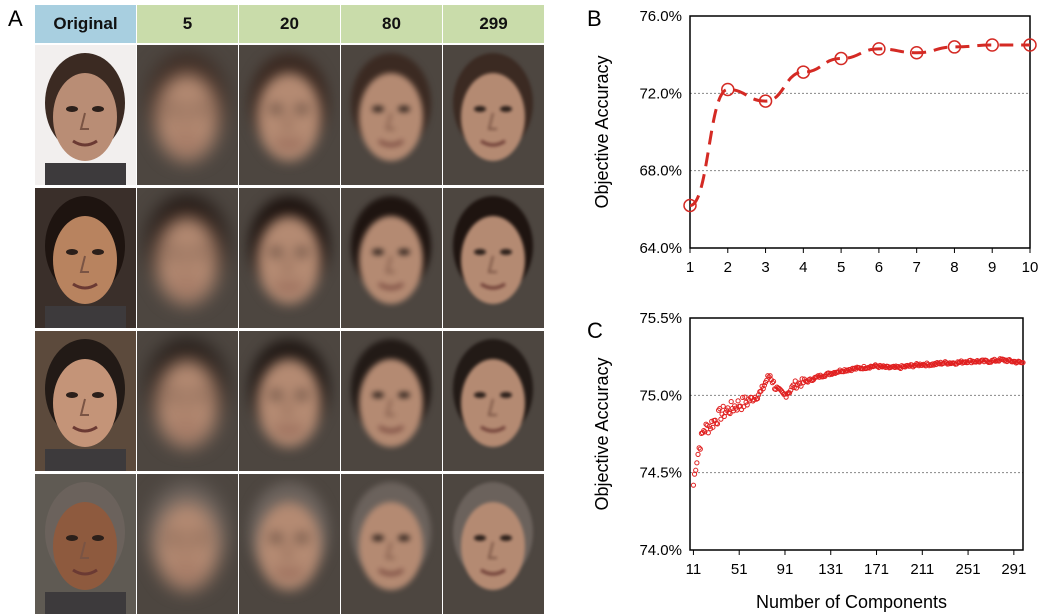 This screenshot has width=1038, height=615. Describe the element at coordinates (728, 267) in the screenshot. I see `x-tick-label: 2` at that location.